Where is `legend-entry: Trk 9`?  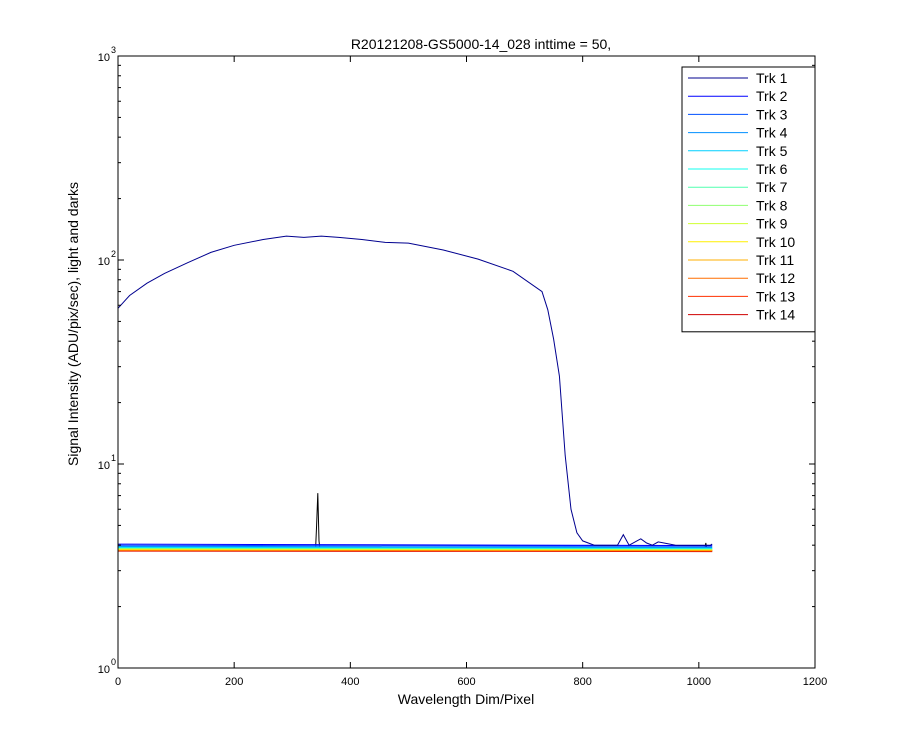 legend-entry: Trk 9 is located at coordinates (772, 224).